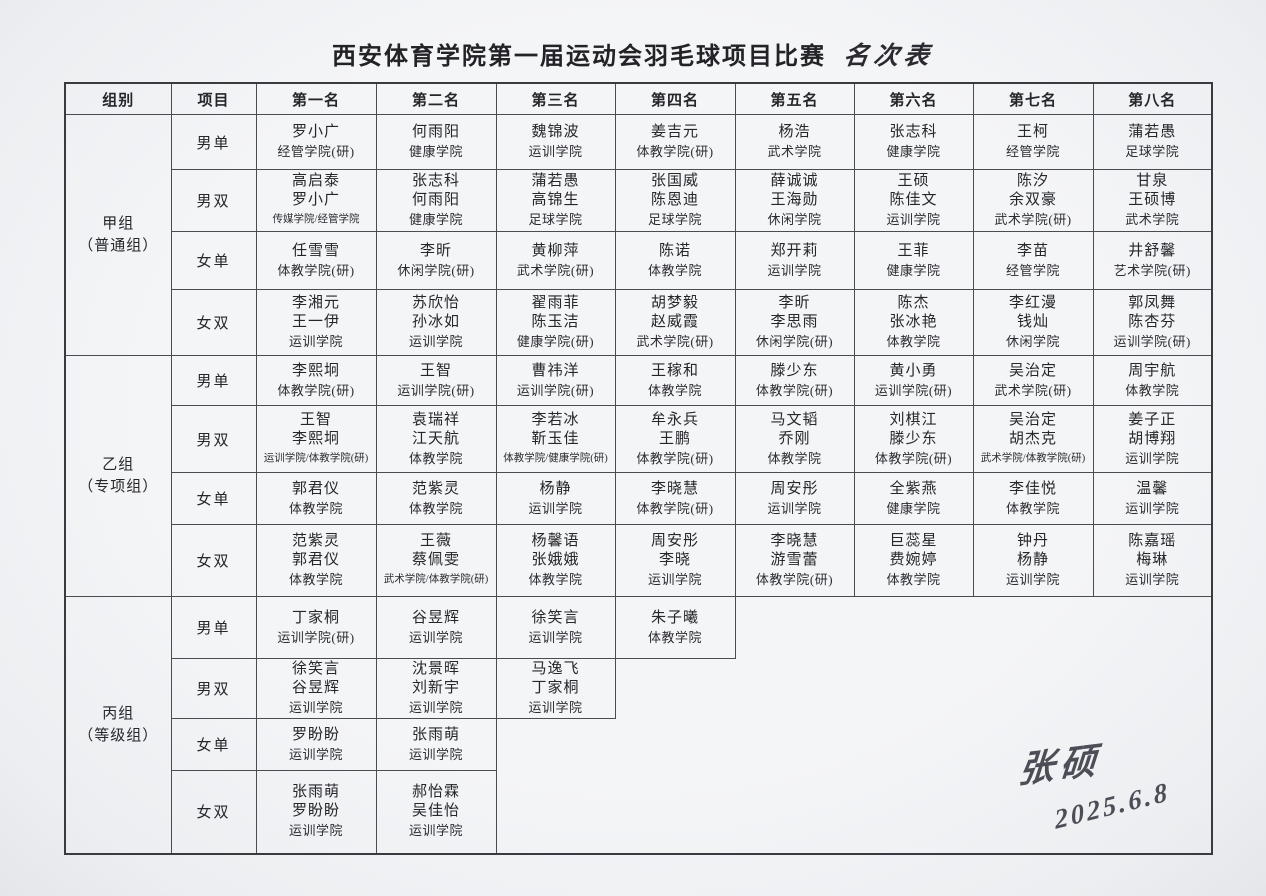 The width and height of the screenshot is (1266, 896). What do you see at coordinates (1033, 142) in the screenshot?
I see `rank-cell: 王柯 经管学院` at bounding box center [1033, 142].